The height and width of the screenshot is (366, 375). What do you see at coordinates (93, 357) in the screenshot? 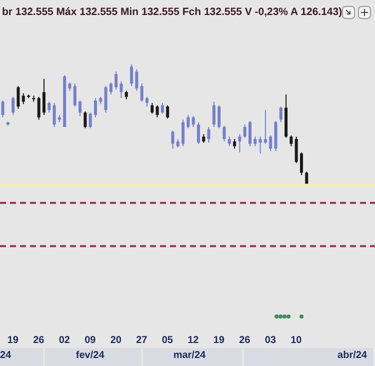
I see `text: fev/24` at bounding box center [93, 357].